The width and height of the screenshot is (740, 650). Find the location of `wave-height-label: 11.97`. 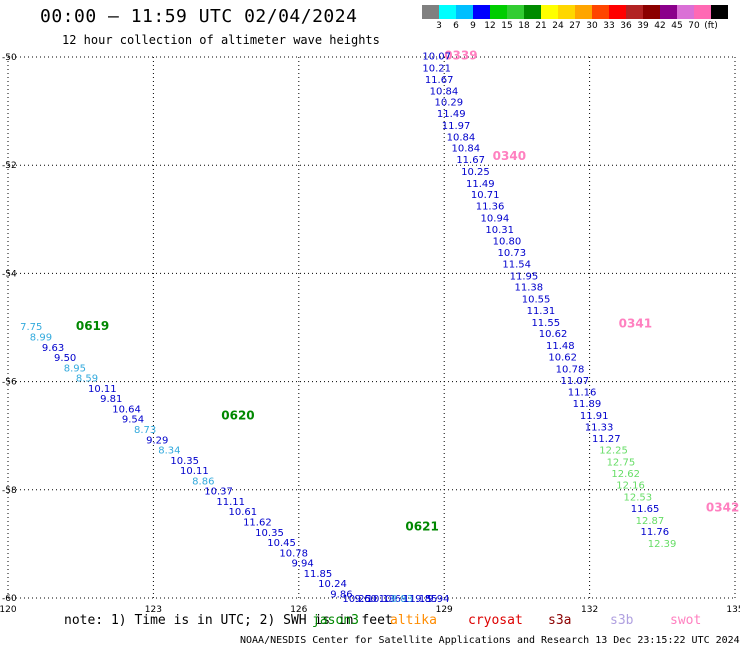

wave-height-label: 11.97 is located at coordinates (456, 126).